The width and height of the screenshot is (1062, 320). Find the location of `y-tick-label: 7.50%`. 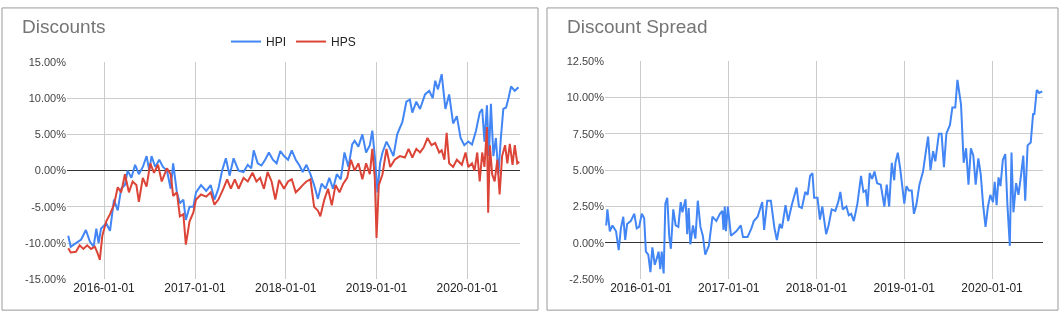

y-tick-label: 7.50% is located at coordinates (588, 133).